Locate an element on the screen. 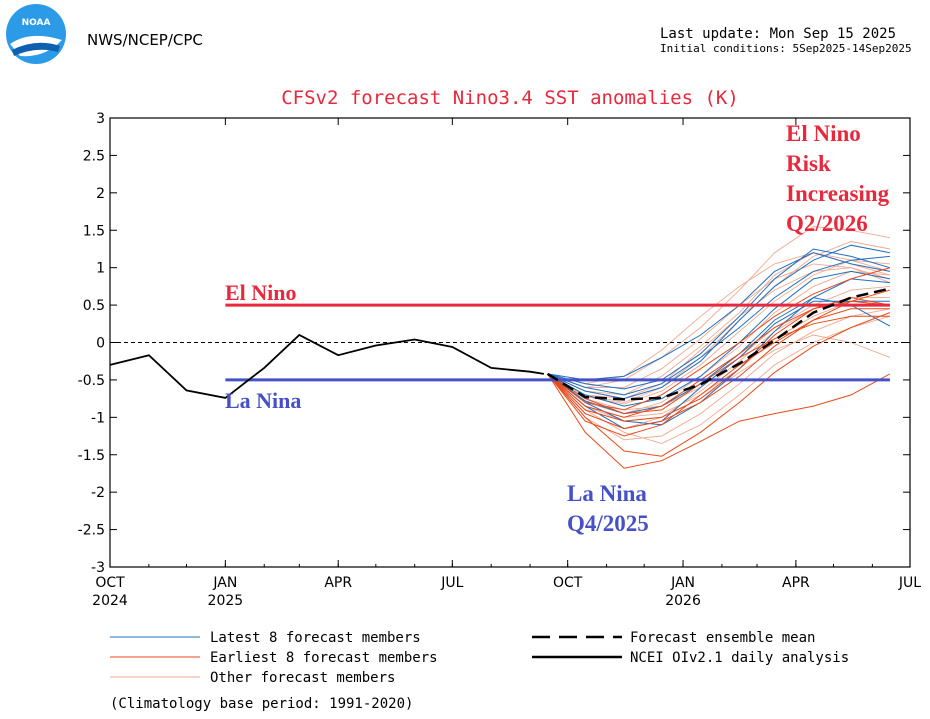 The height and width of the screenshot is (719, 930). initial-conditions-label: Initial conditions: 5Sep2025-14Sep2025 is located at coordinates (786, 48).